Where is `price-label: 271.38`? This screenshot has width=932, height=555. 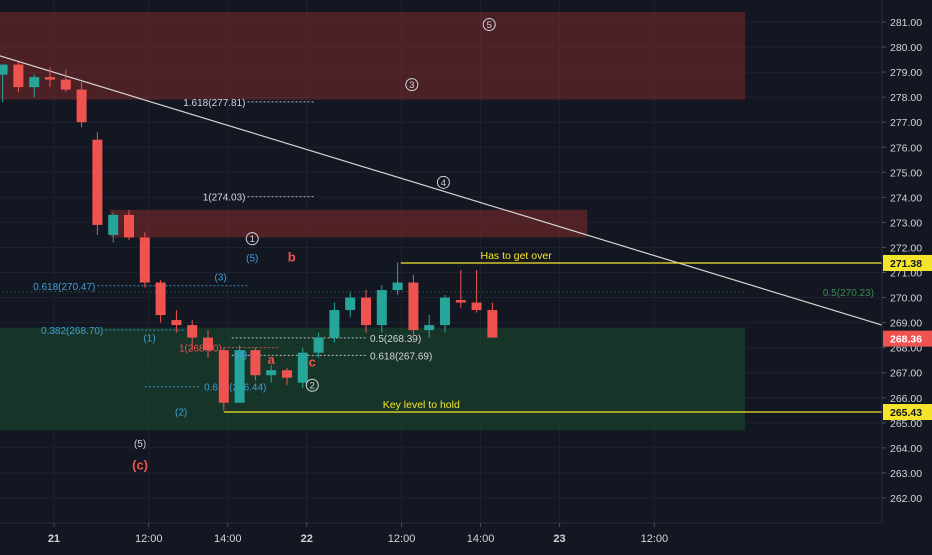 price-label: 271.38 is located at coordinates (907, 262).